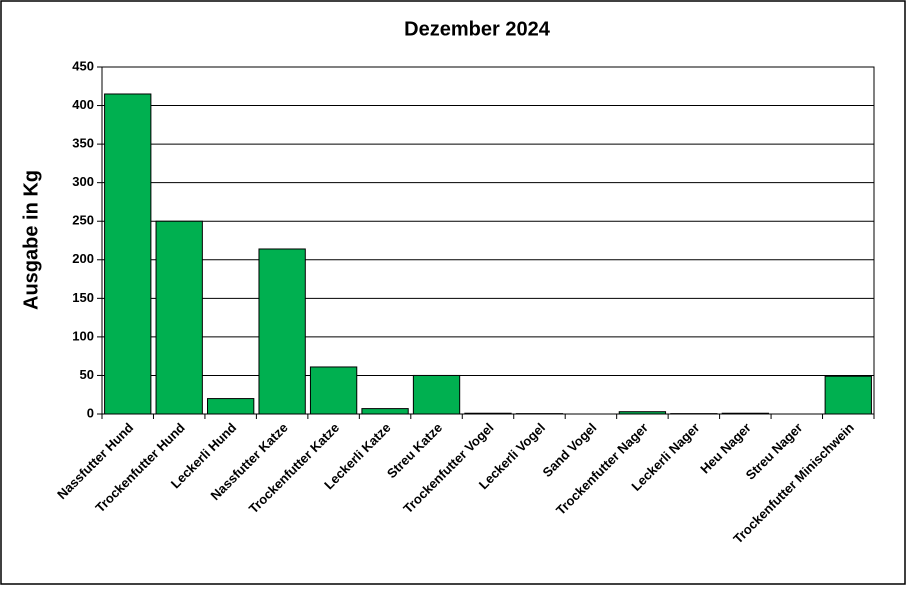 The width and height of the screenshot is (907, 591). I want to click on y-tick-label: 450, so click(83, 65).